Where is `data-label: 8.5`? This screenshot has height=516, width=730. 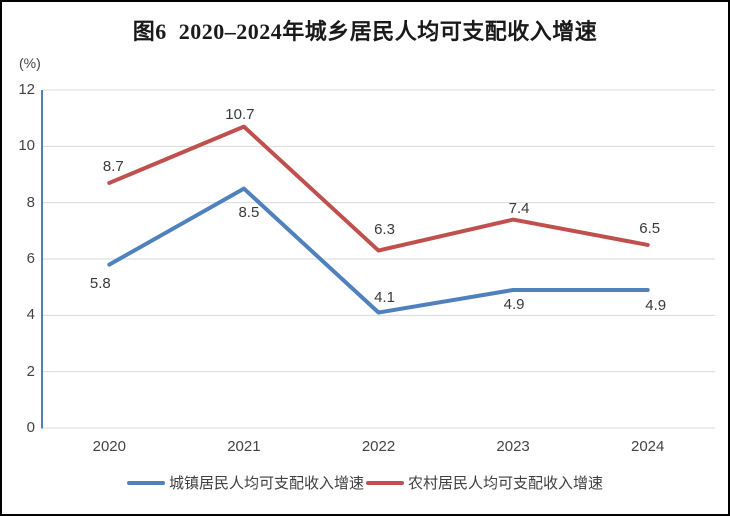 data-label: 8.5 is located at coordinates (249, 212).